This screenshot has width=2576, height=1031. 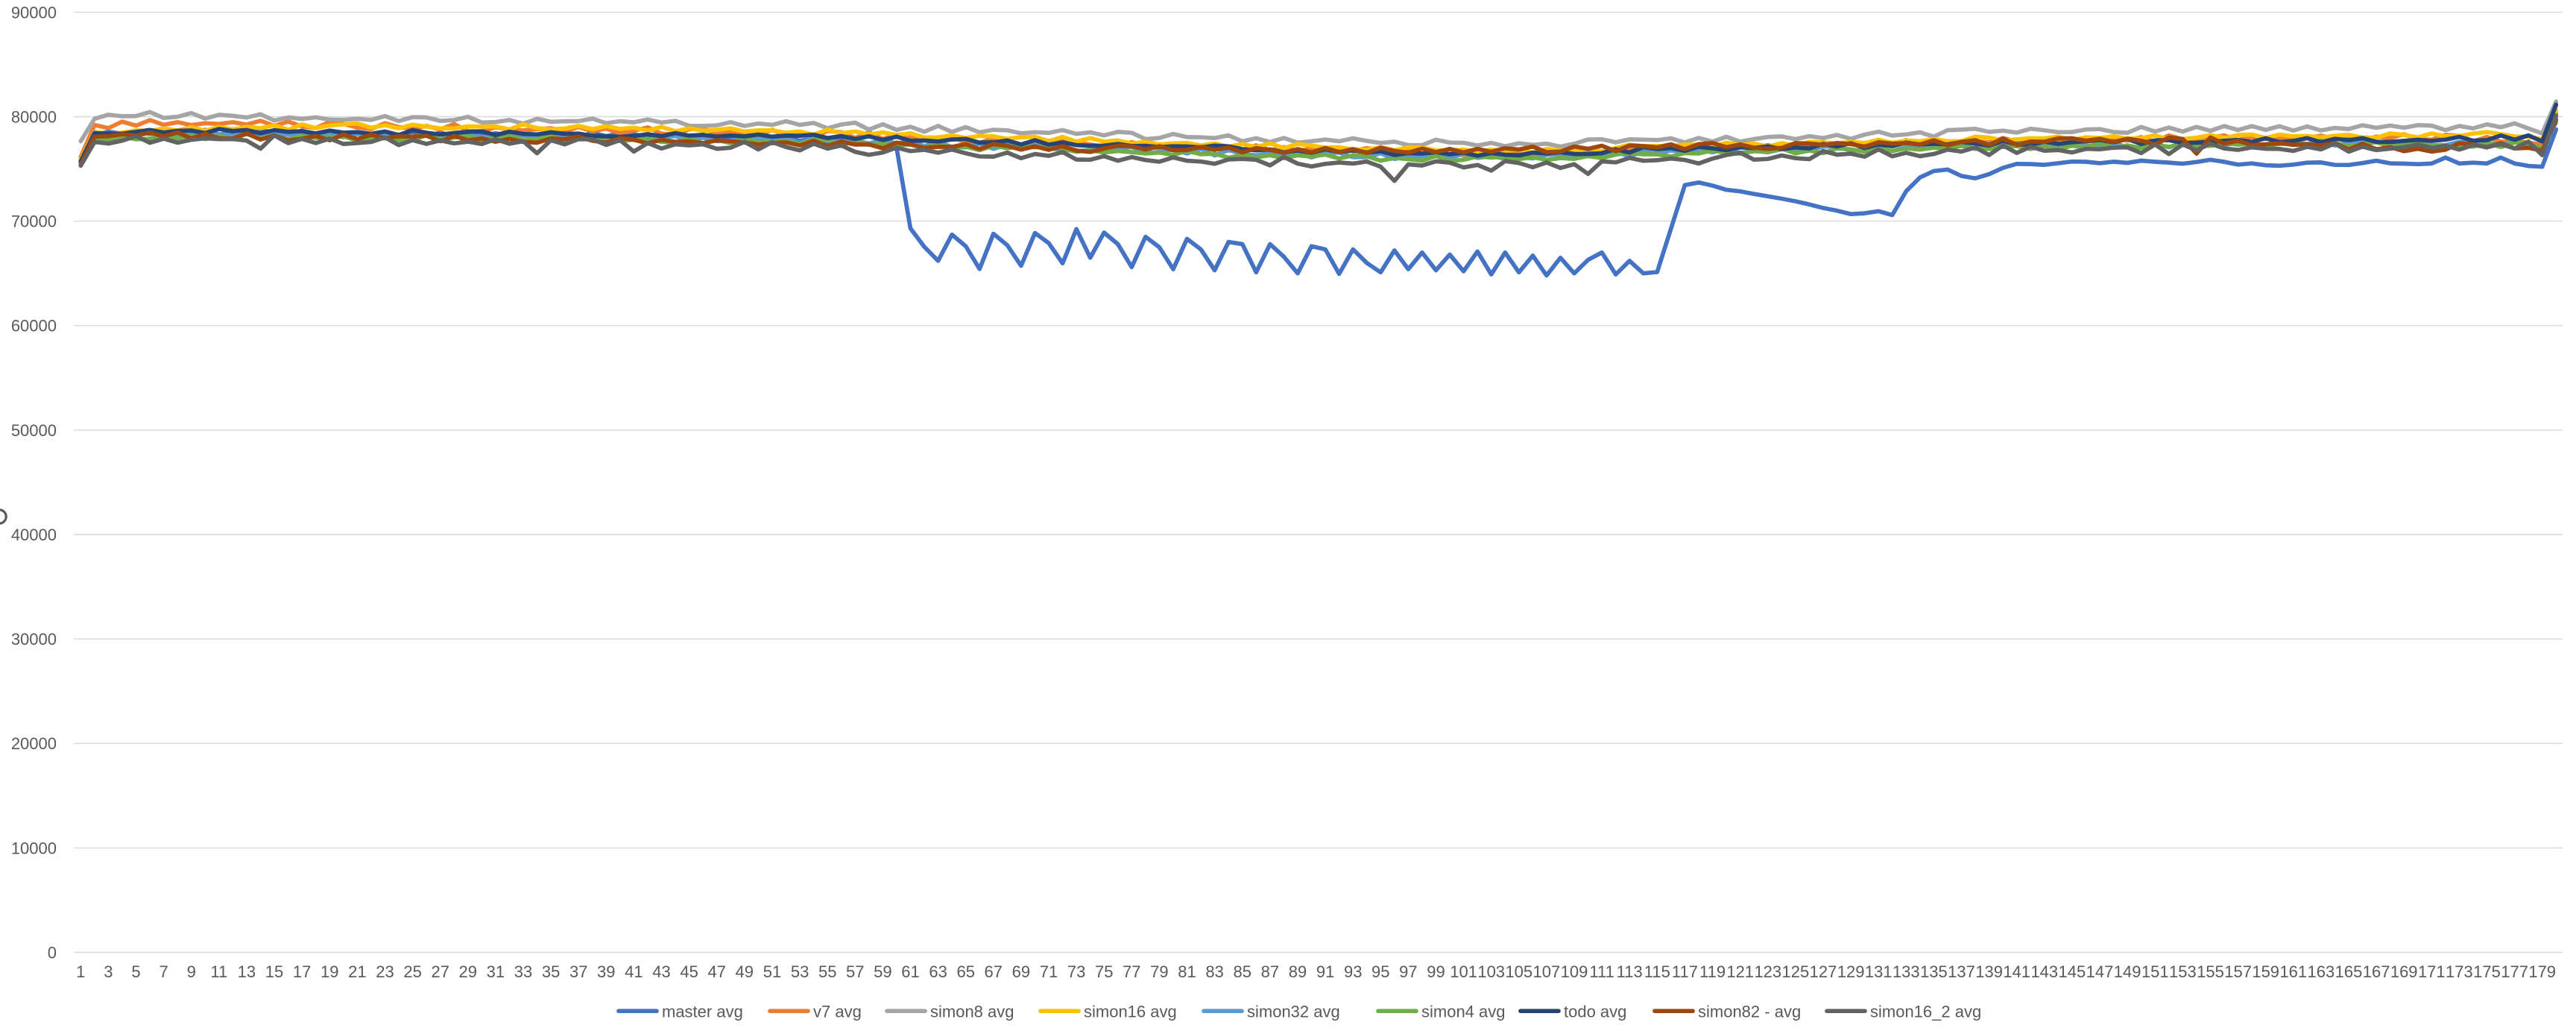 What do you see at coordinates (1130, 1012) in the screenshot?
I see `svg-text: simon16 avg` at bounding box center [1130, 1012].